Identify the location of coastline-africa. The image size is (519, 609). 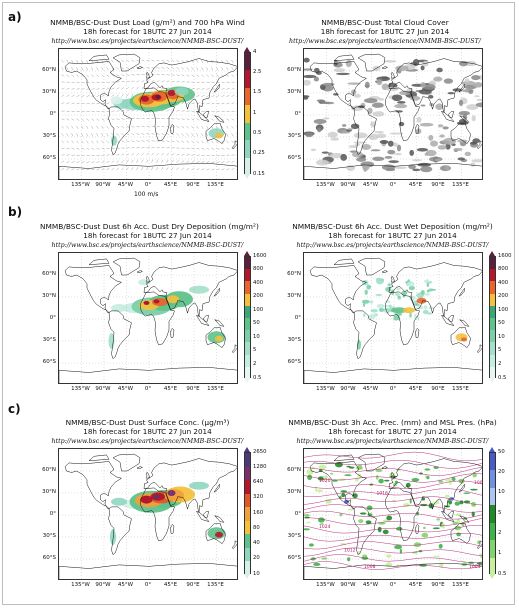
(157, 318).